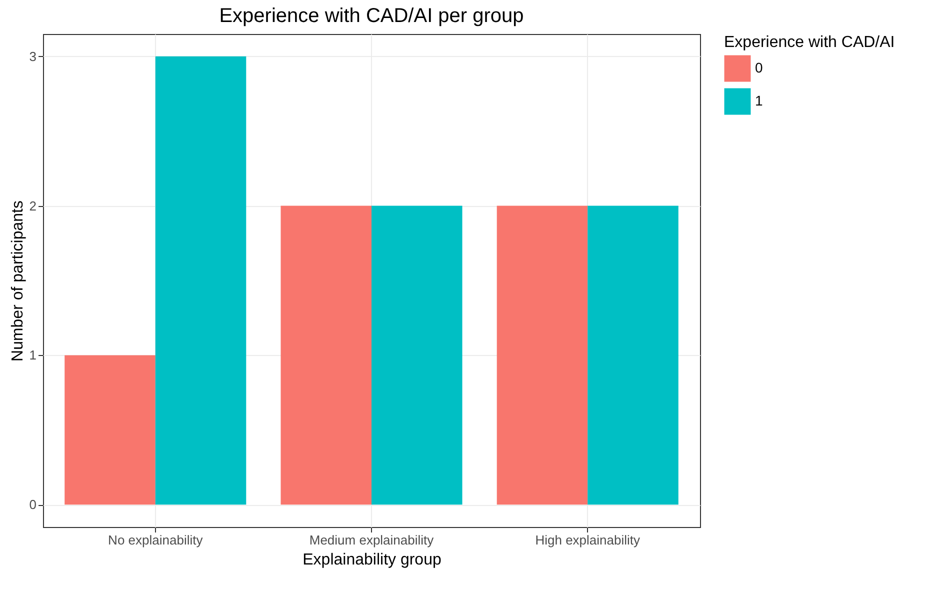  Describe the element at coordinates (372, 560) in the screenshot. I see `x-axis-title: Explainability group` at that location.